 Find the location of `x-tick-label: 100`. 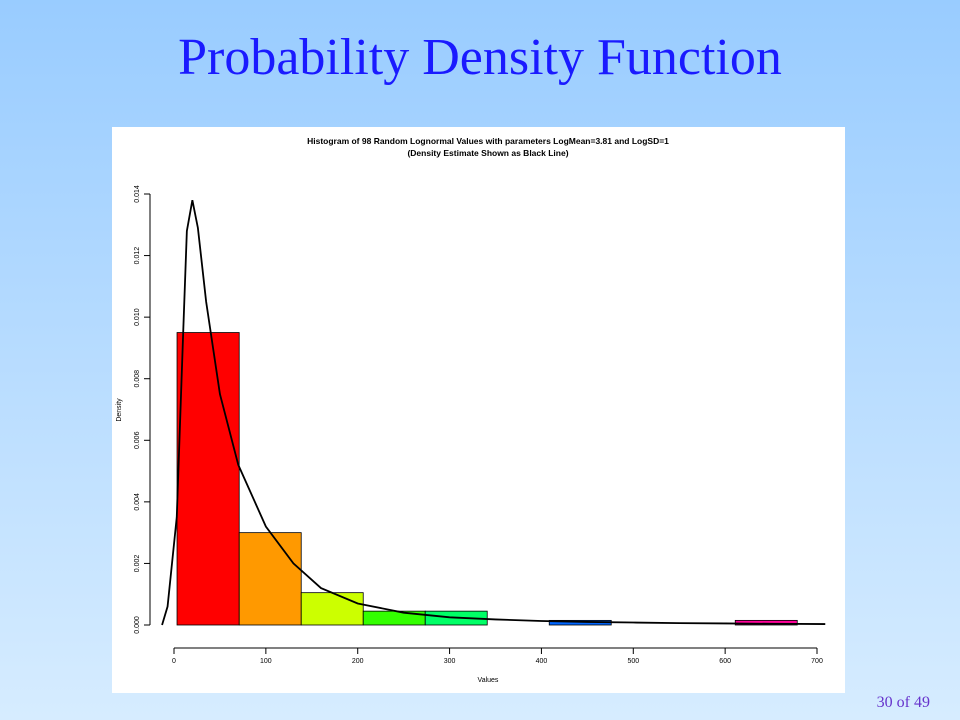

x-tick-label: 100 is located at coordinates (266, 661).